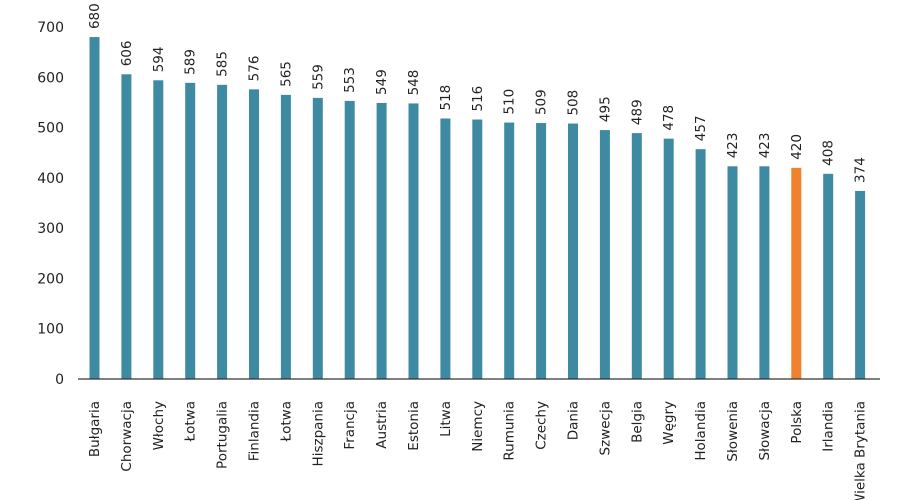 The height and width of the screenshot is (500, 900). What do you see at coordinates (159, 60) in the screenshot?
I see `data-label: 594` at bounding box center [159, 60].